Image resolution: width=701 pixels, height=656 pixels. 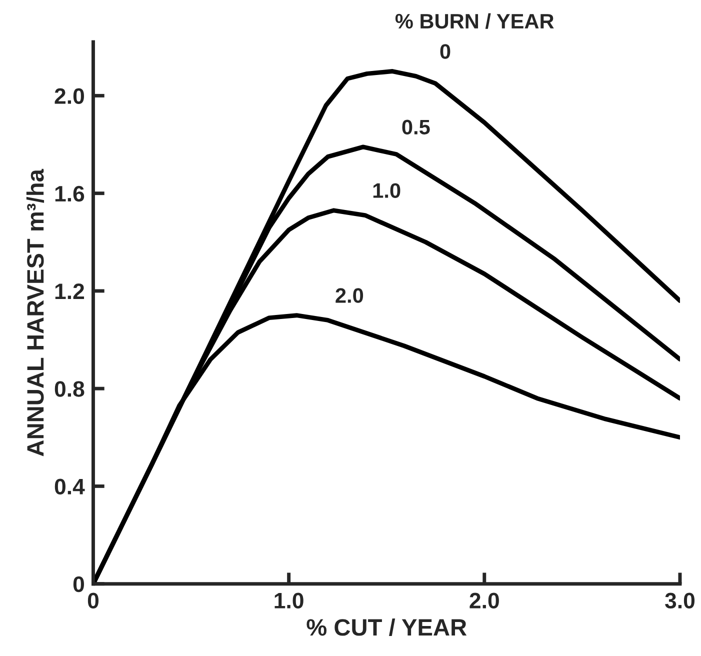 I want to click on series-label: 0, so click(x=445, y=51).